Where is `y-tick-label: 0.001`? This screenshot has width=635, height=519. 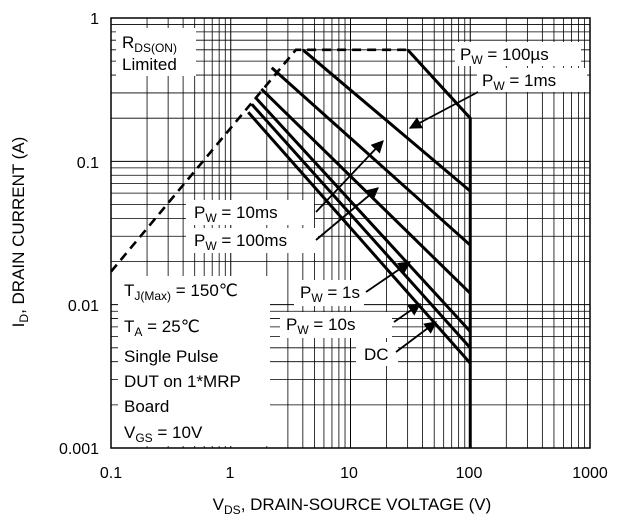
y-tick-label: 0.001 is located at coordinates (79, 449).